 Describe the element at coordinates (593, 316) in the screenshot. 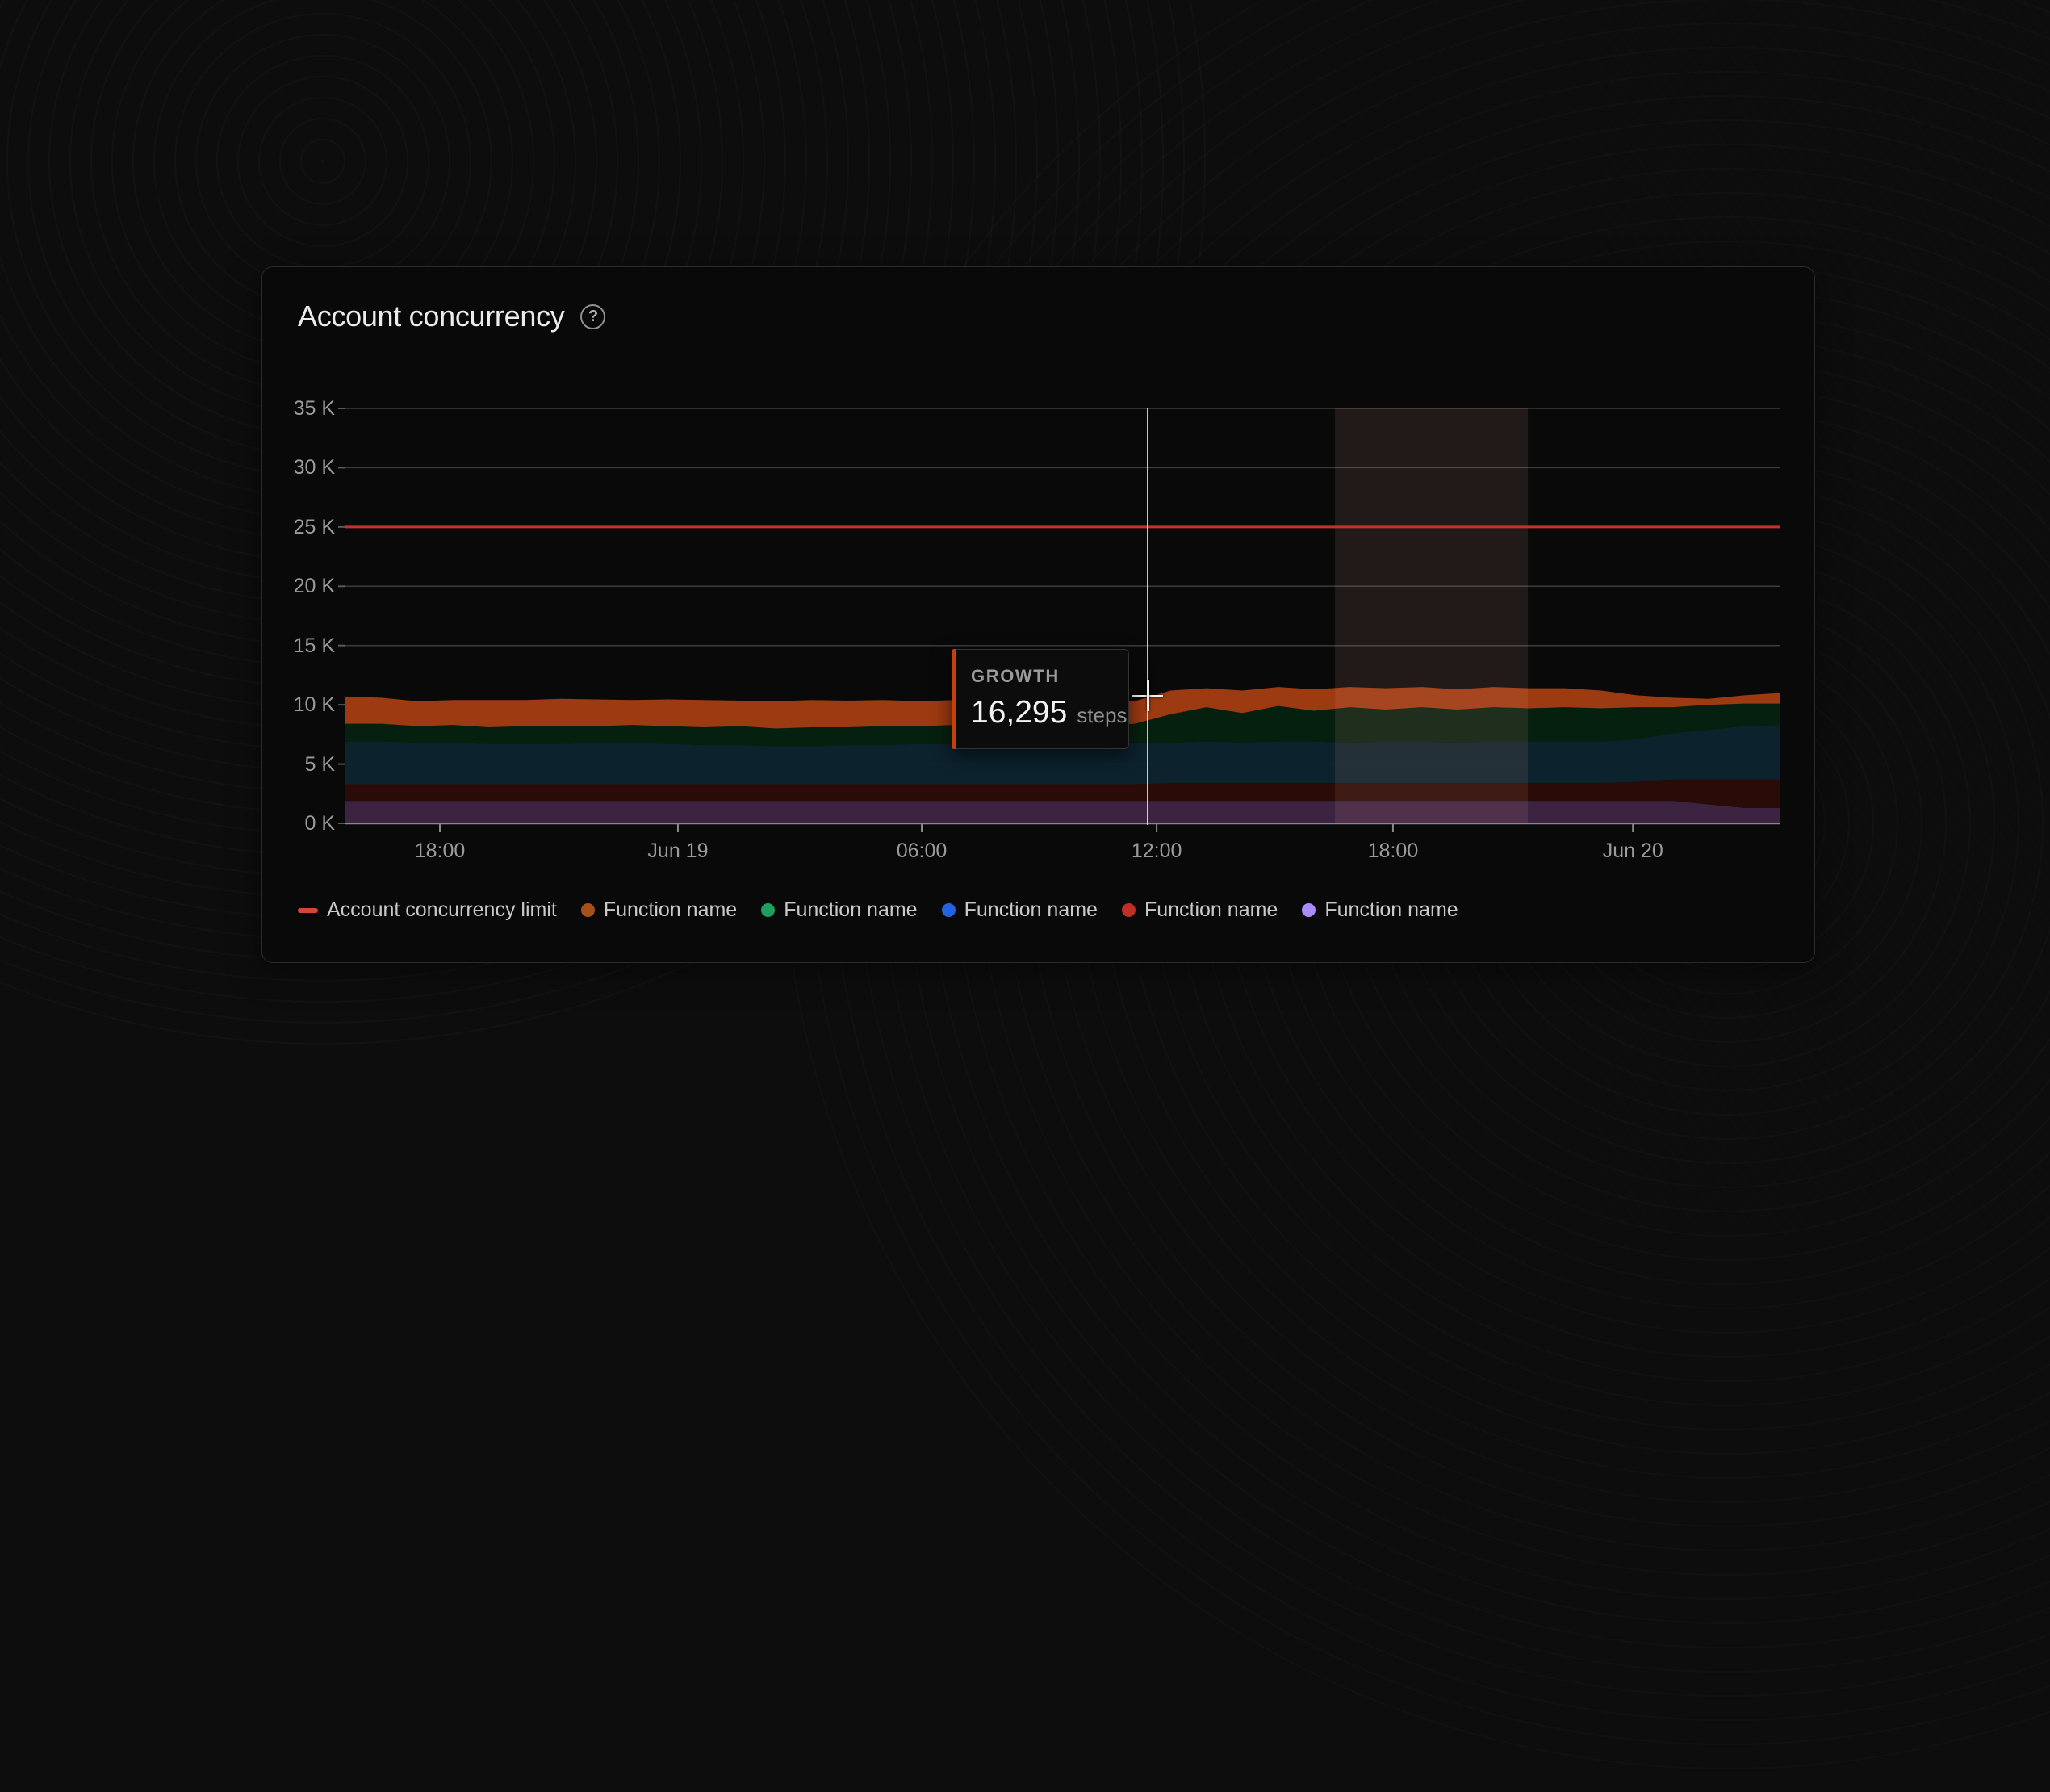

I see `help-icon: ?` at that location.